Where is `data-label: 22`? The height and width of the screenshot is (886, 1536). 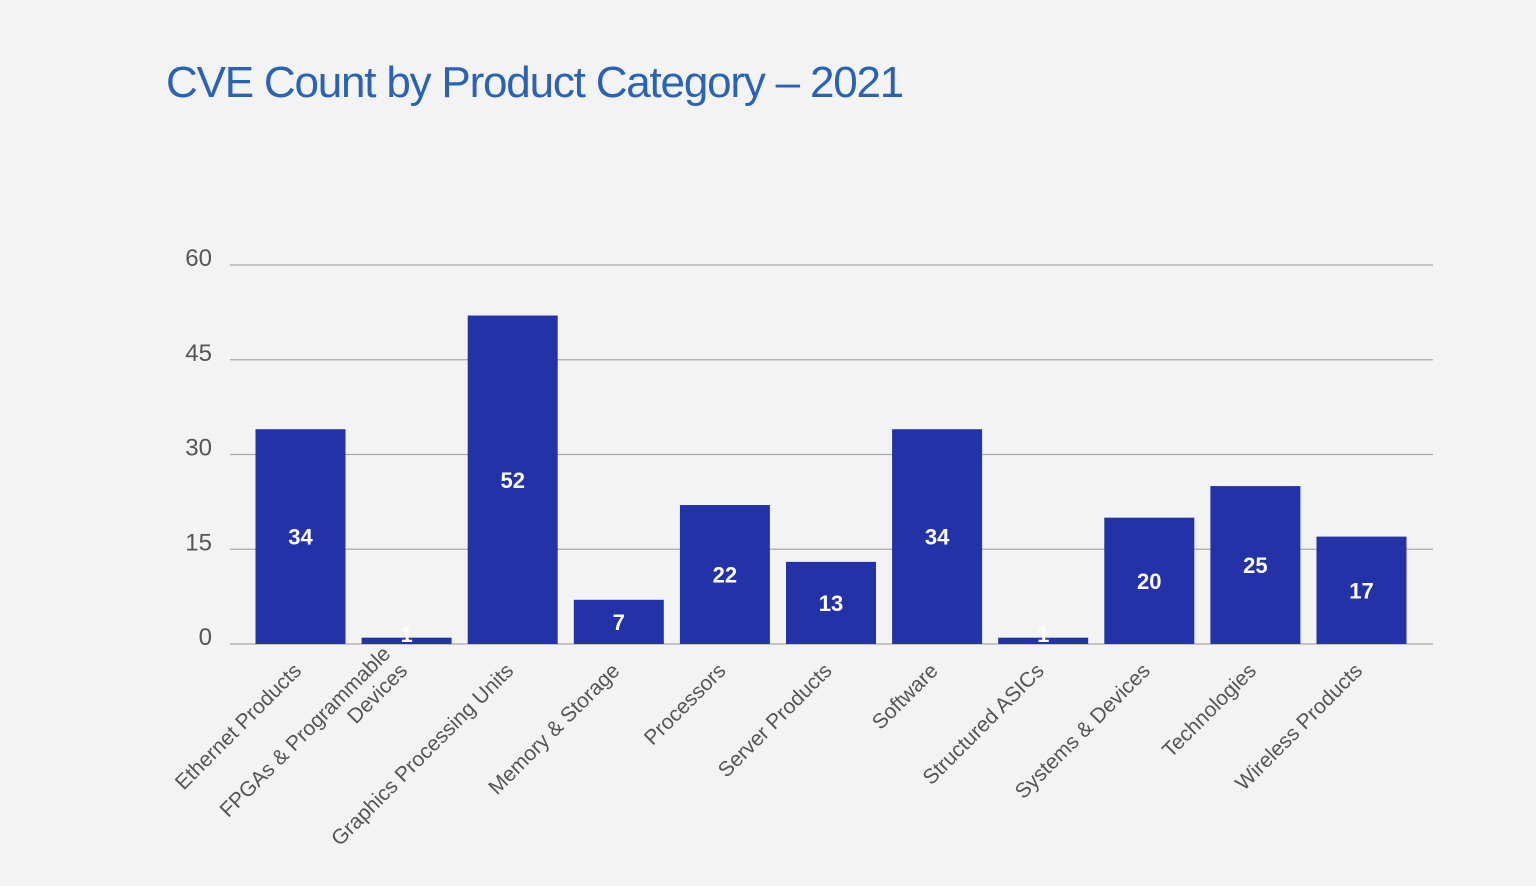 data-label: 22 is located at coordinates (725, 575).